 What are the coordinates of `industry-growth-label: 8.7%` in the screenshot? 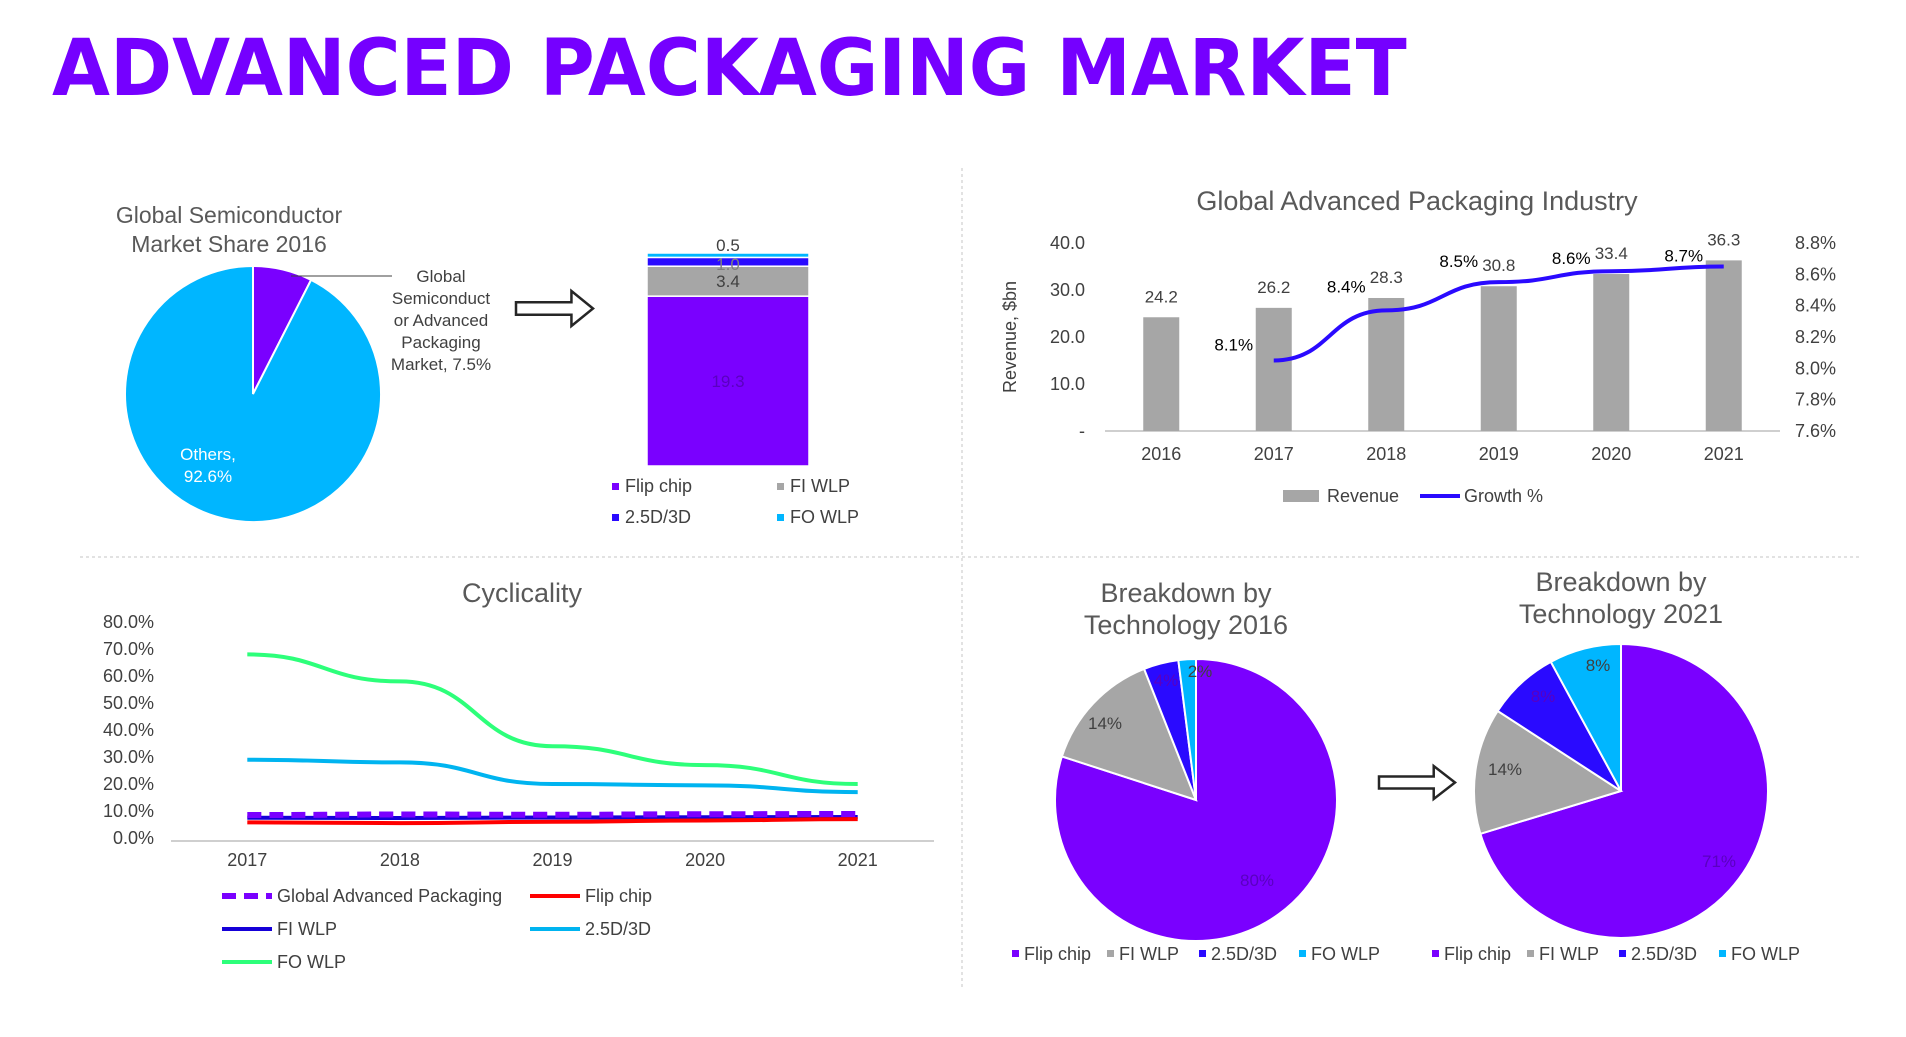 It's located at (1683, 256).